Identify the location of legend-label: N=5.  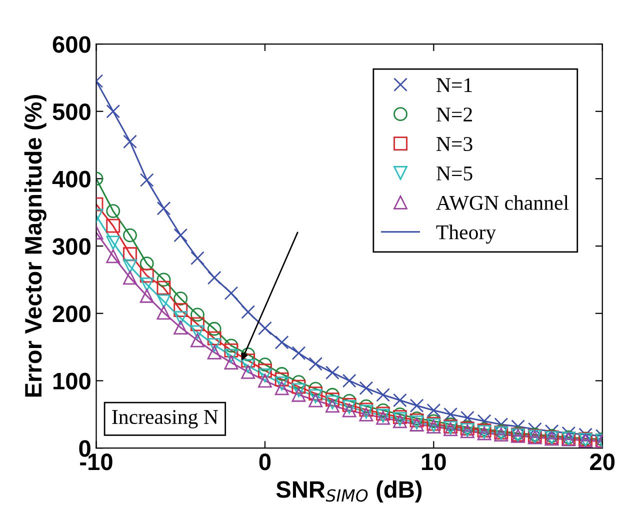
(454, 173).